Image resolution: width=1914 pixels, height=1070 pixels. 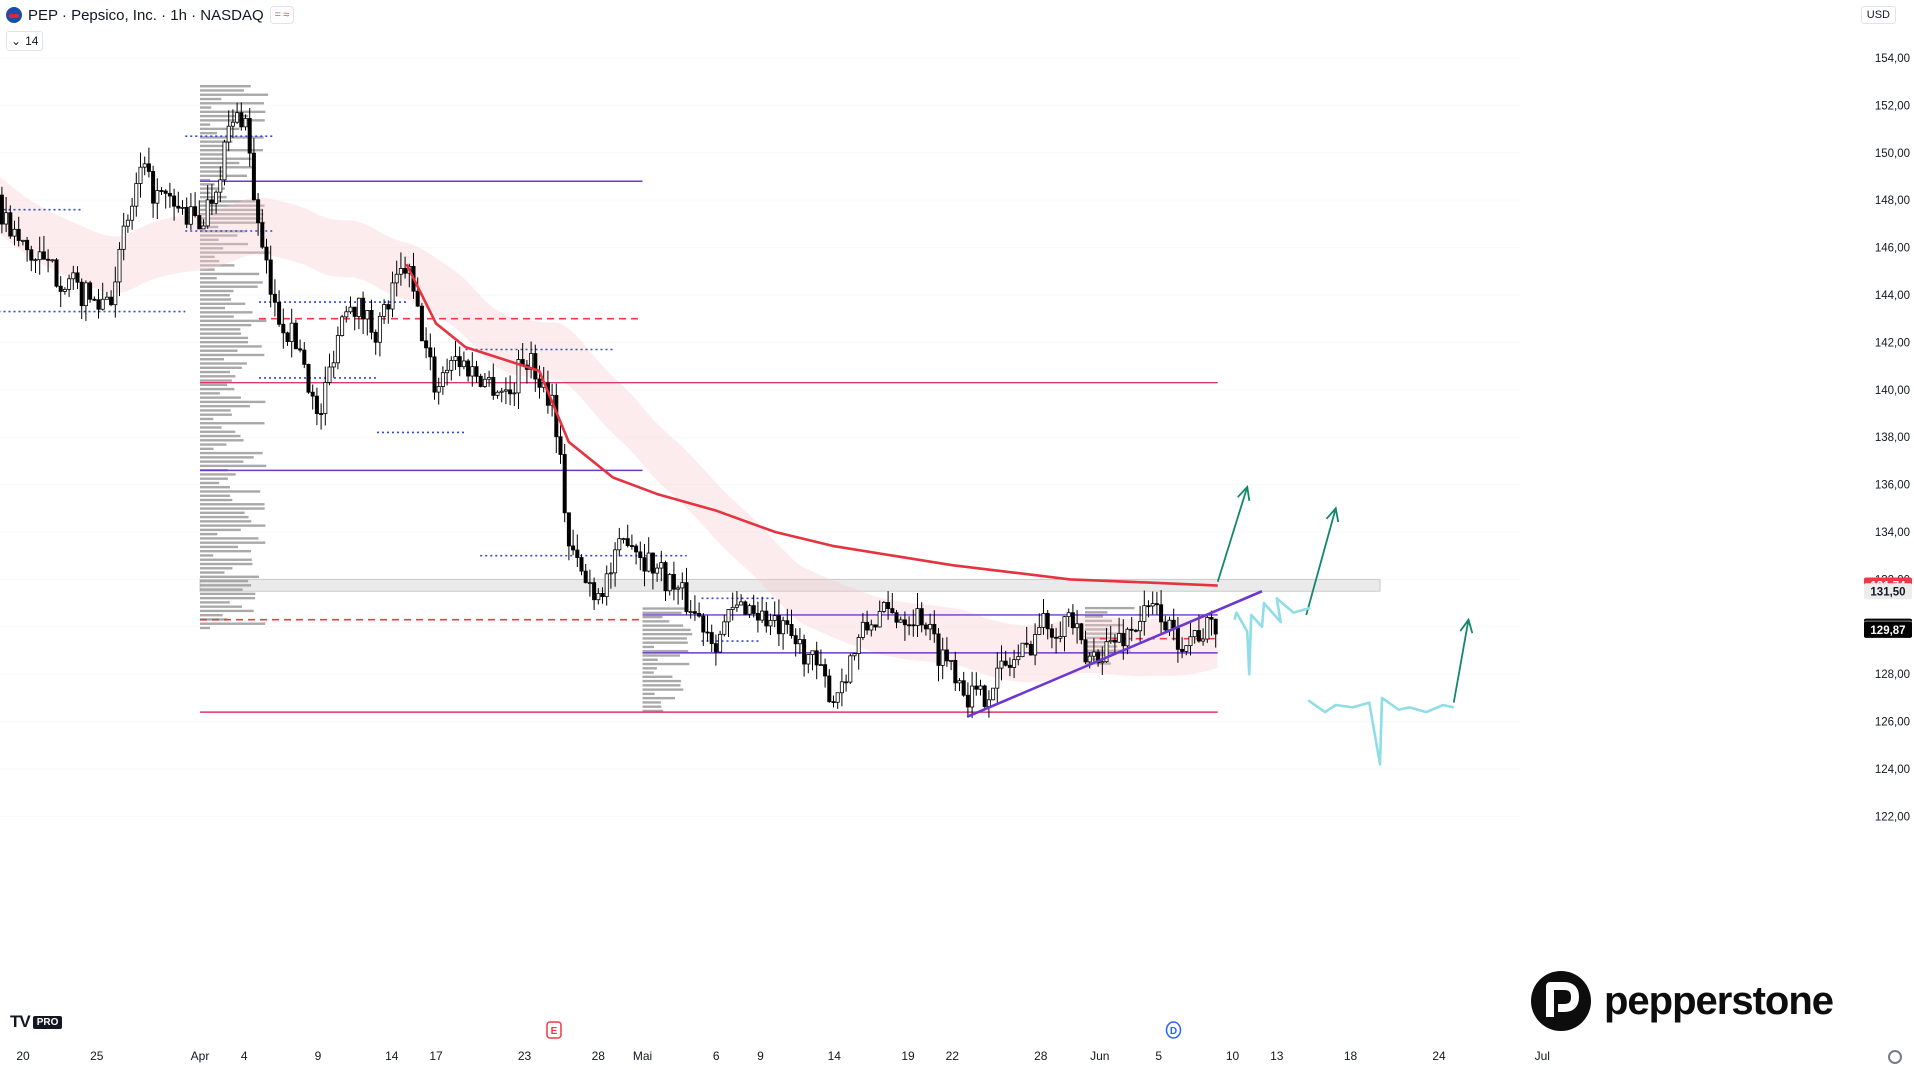 I want to click on price-tag, so click(x=1888, y=629).